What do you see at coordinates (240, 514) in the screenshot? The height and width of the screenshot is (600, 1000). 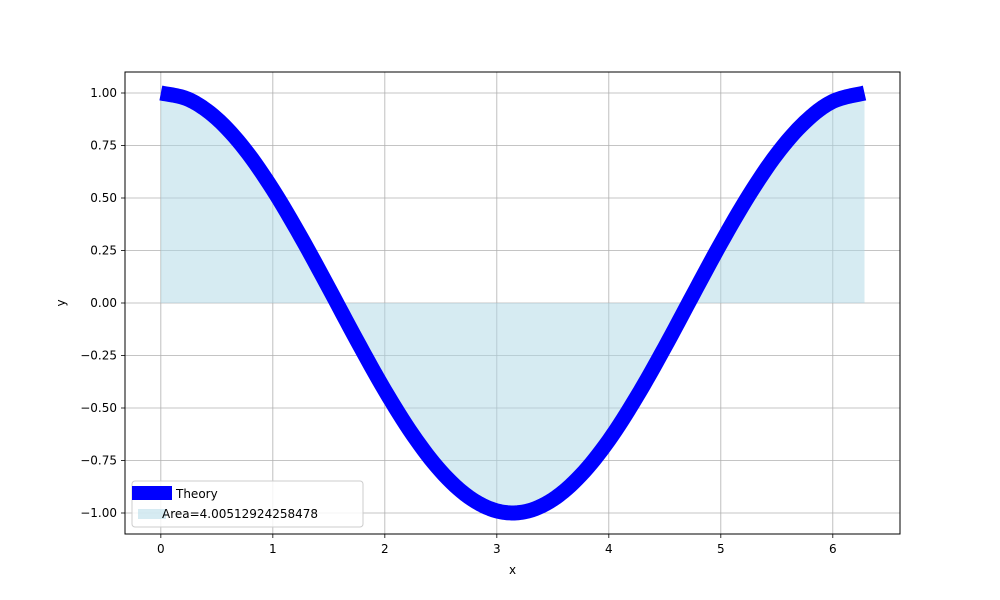 I see `legend-label-area: Area=4.00512924258478` at bounding box center [240, 514].